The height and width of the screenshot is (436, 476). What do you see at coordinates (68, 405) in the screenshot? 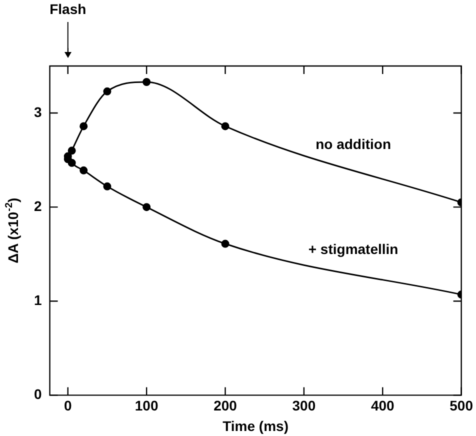
I see `x-tick-label: 0` at bounding box center [68, 405].